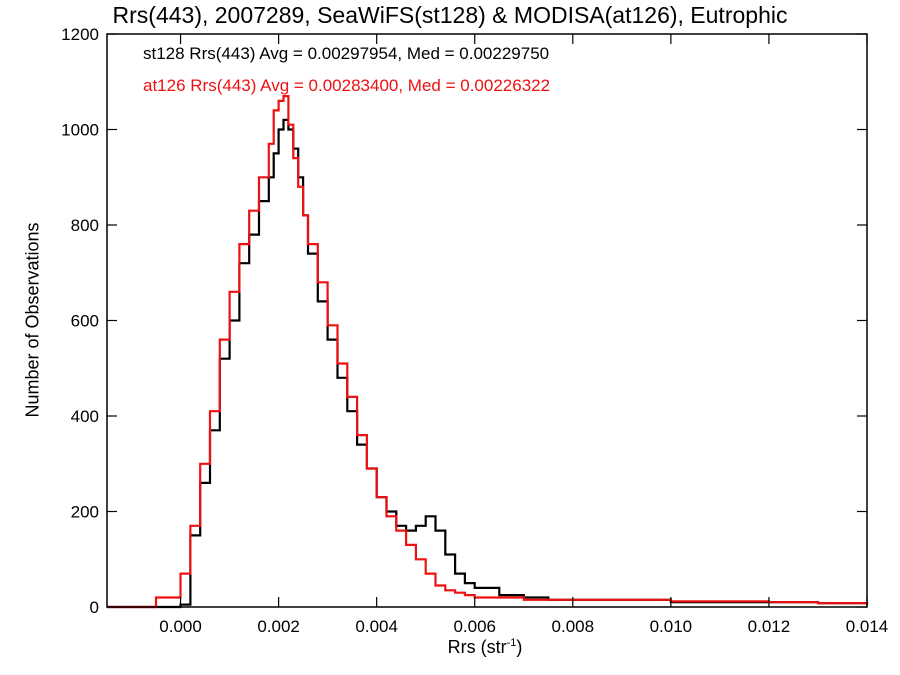  Describe the element at coordinates (511, 643) in the screenshot. I see `x-axis-label-superscript: -1` at that location.